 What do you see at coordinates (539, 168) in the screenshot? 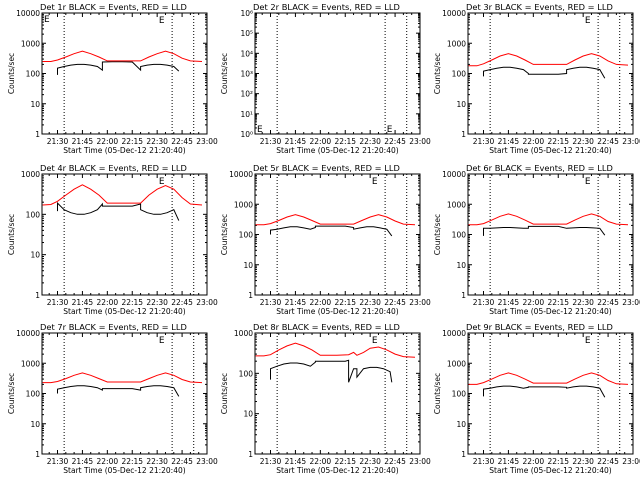
I see `chart-title: Det 6r BLACK = Events, RED = LLD` at bounding box center [539, 168].